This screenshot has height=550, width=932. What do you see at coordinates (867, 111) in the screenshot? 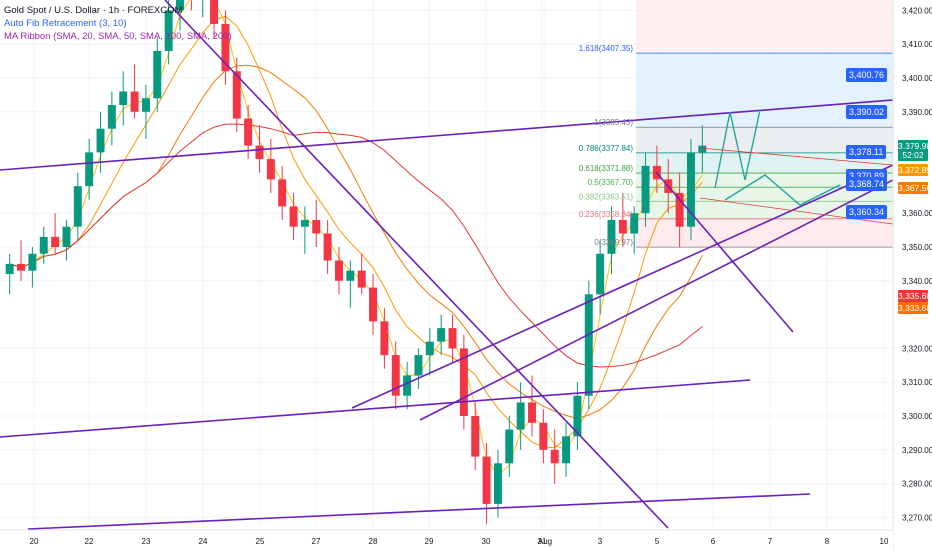
I see `price-box: 3,390.02` at bounding box center [867, 111].